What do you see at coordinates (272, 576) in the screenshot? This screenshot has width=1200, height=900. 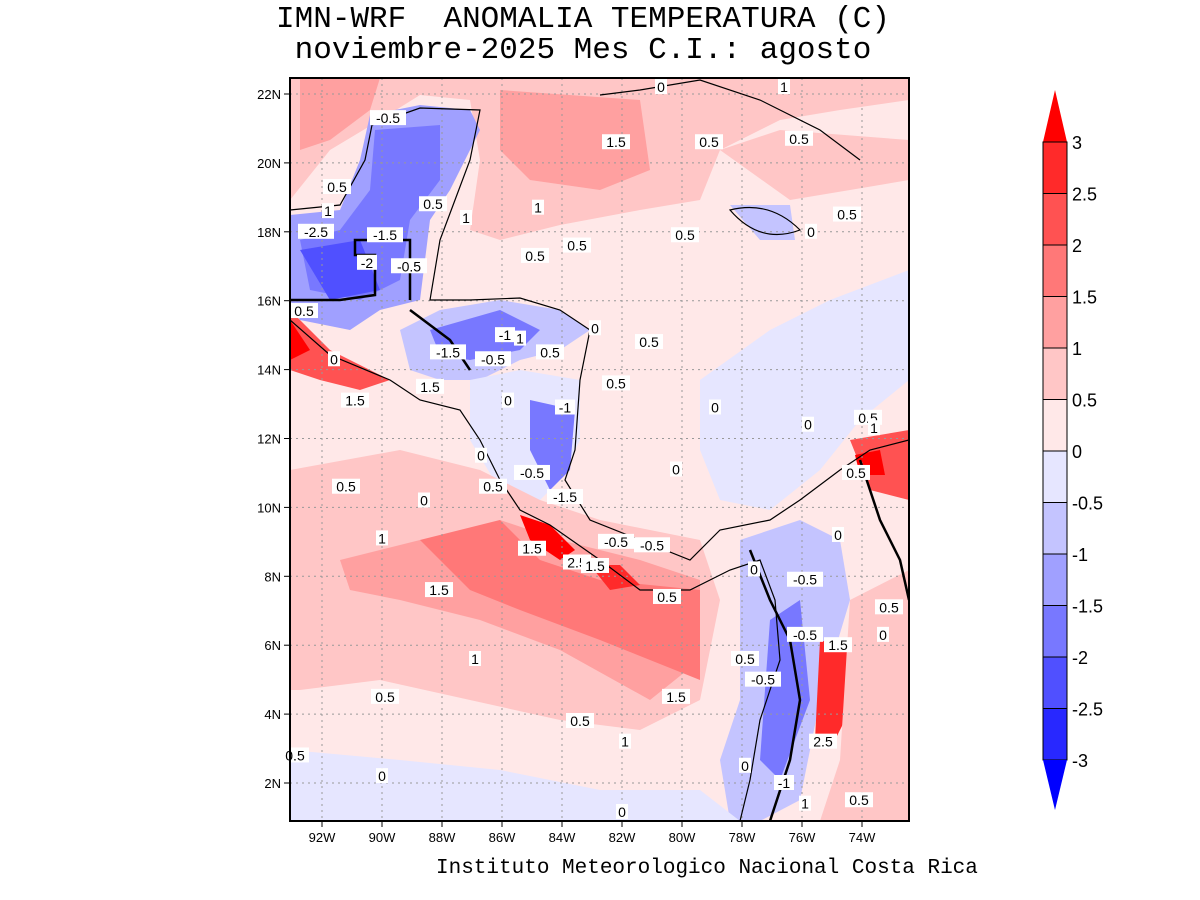 I see `lat-tick-label: 8N` at bounding box center [272, 576].